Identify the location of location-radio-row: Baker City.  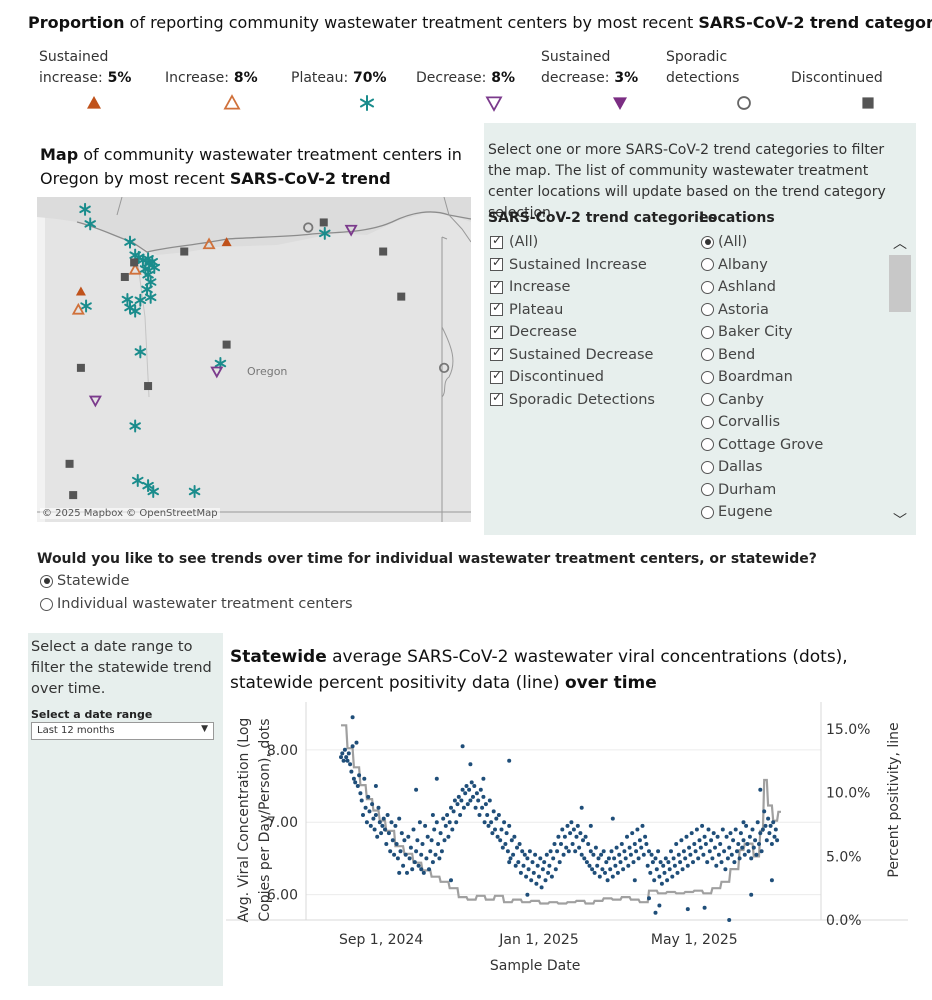
(747, 332).